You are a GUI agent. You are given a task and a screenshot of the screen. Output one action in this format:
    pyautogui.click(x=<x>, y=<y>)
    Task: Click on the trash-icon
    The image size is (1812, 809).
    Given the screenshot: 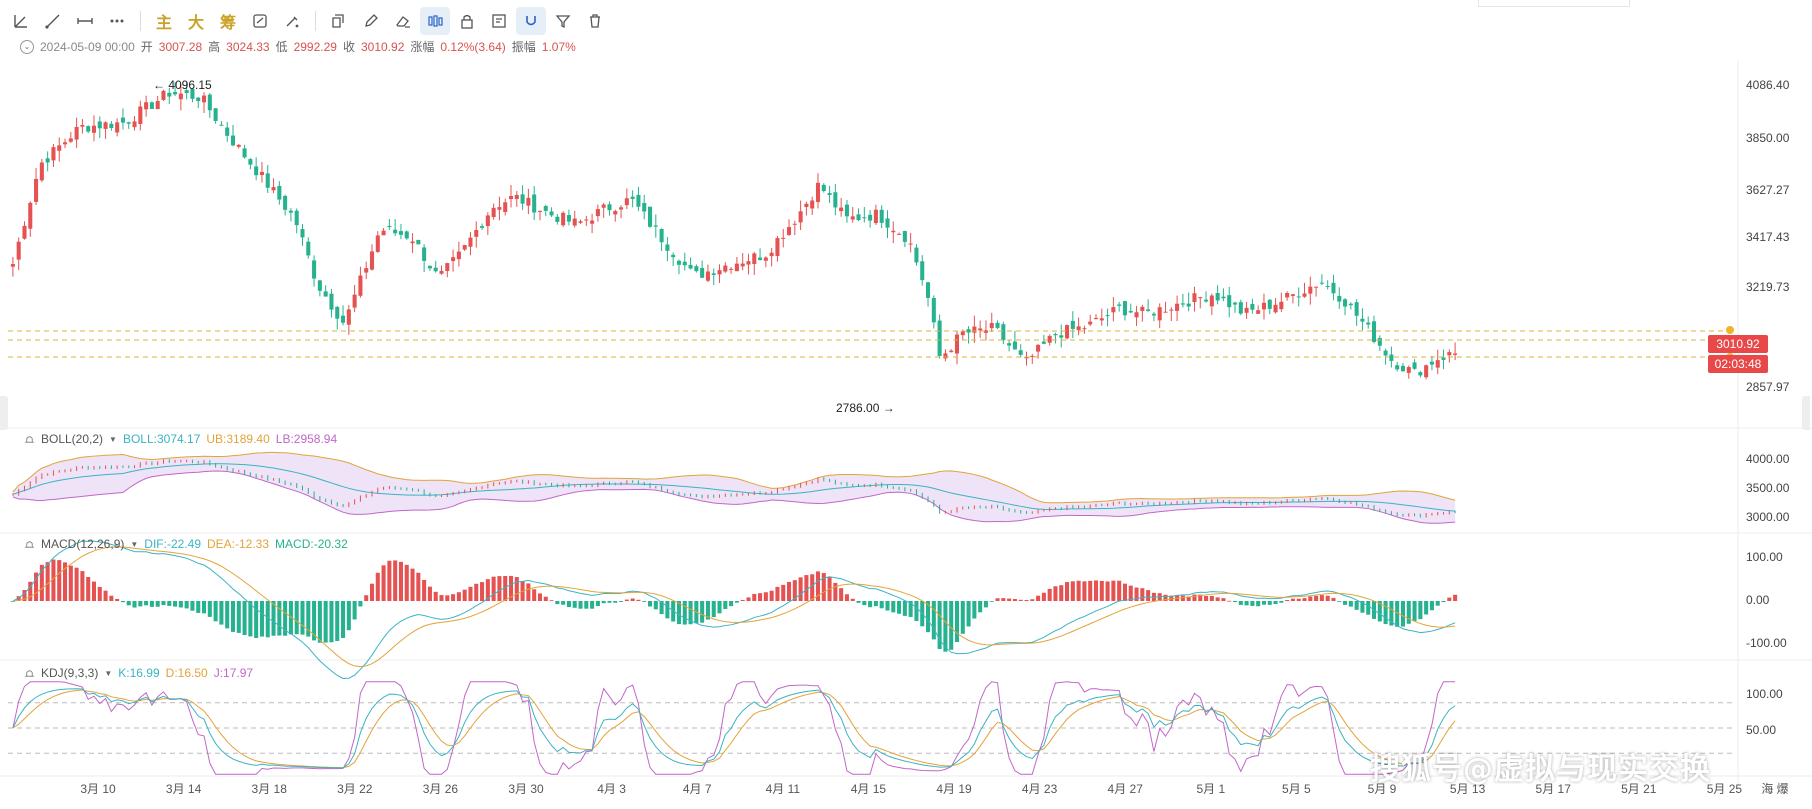 What is the action you would take?
    pyautogui.click(x=595, y=21)
    